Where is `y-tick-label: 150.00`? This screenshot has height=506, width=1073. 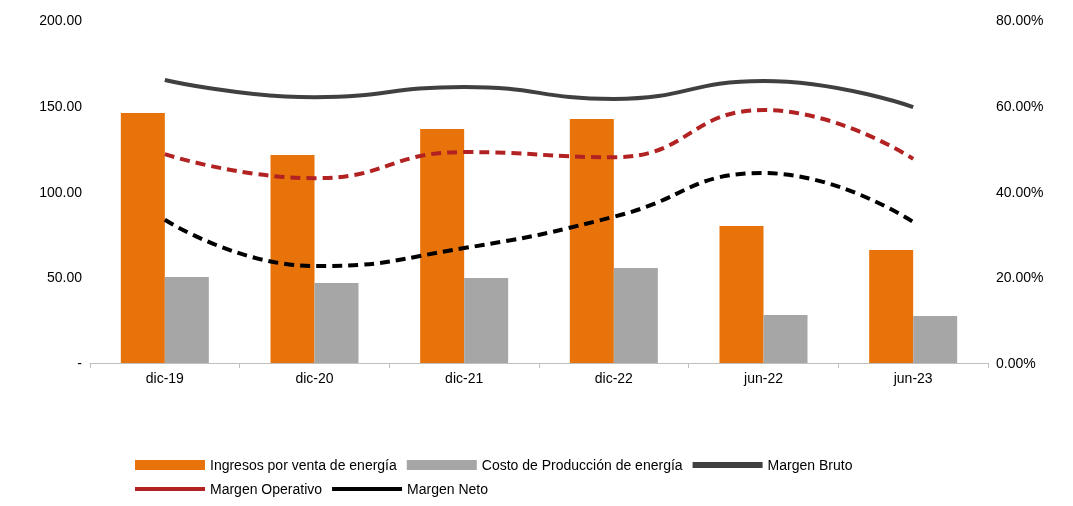
y-tick-label: 150.00 is located at coordinates (61, 105).